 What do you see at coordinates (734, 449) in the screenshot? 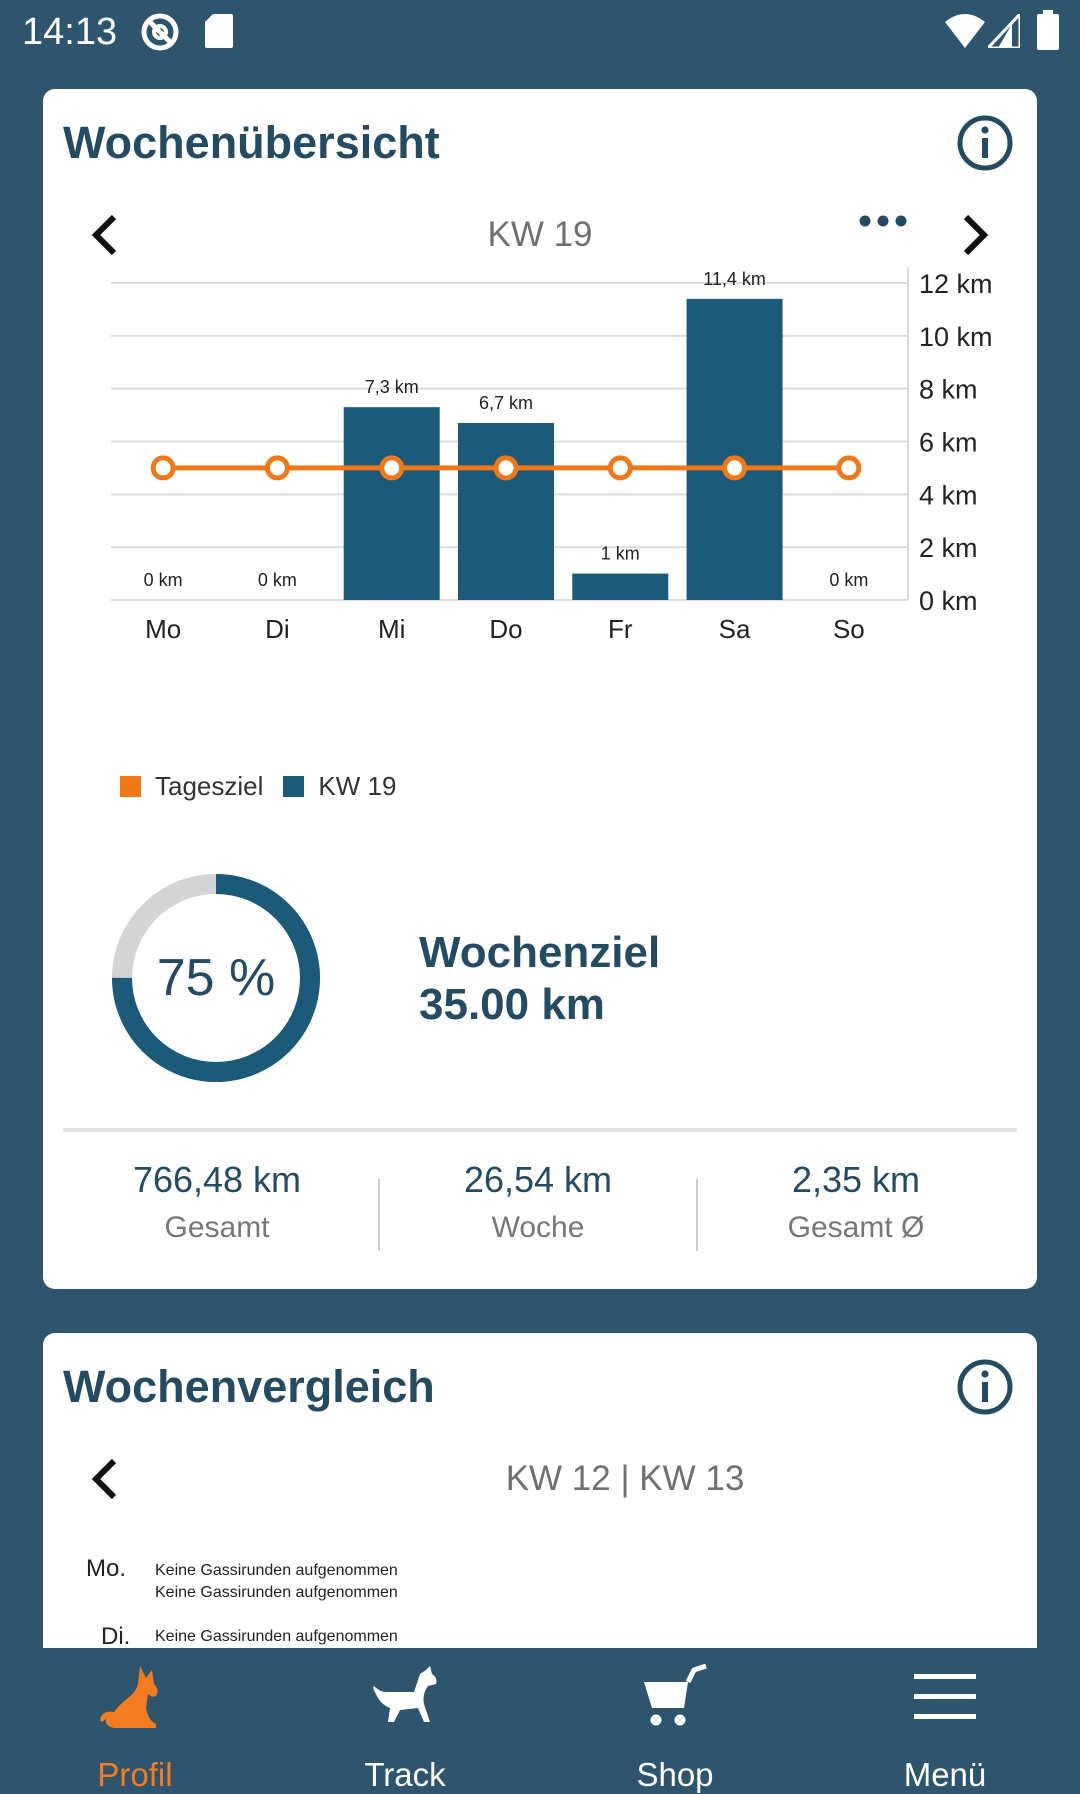
I see `bar-sa` at bounding box center [734, 449].